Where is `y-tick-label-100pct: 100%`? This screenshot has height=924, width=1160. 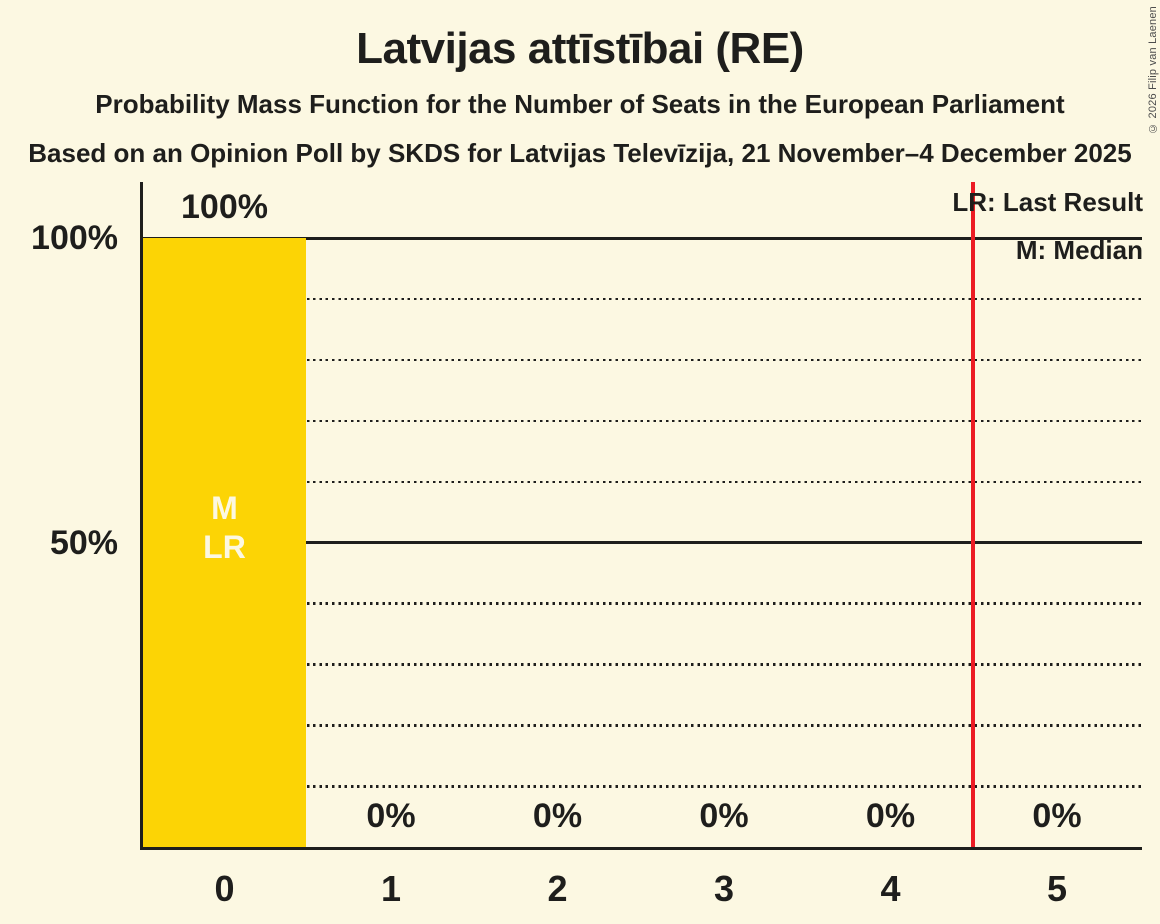 y-tick-label-100pct: 100% is located at coordinates (74, 238).